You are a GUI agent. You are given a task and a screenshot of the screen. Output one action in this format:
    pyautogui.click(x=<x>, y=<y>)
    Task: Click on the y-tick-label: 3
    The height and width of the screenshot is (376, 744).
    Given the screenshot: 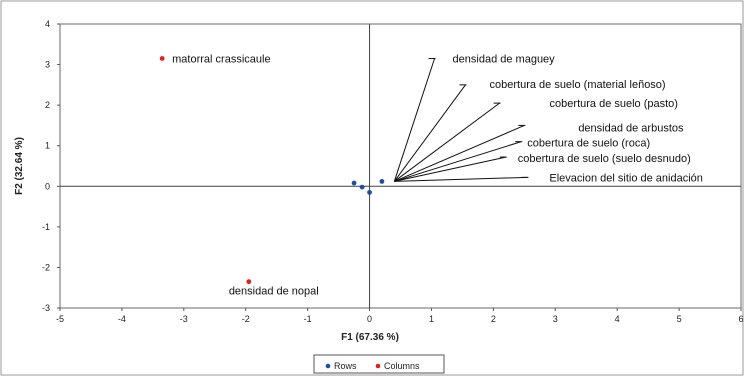 What is the action you would take?
    pyautogui.click(x=47, y=65)
    